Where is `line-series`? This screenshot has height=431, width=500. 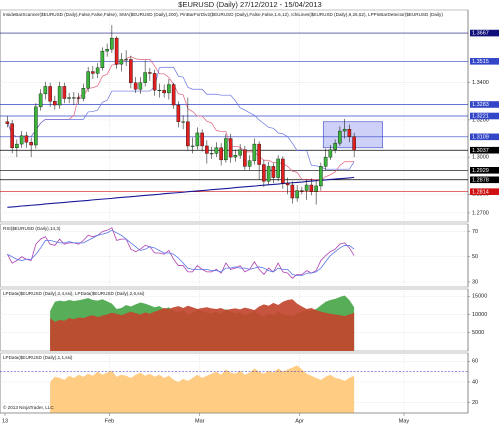
line-series is located at coordinates (181, 253).